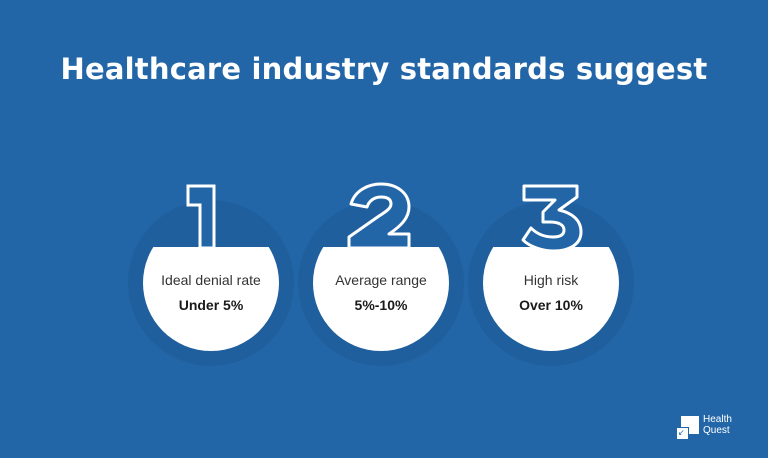 The width and height of the screenshot is (768, 458). I want to click on circle-number-3-graphic, so click(551, 275).